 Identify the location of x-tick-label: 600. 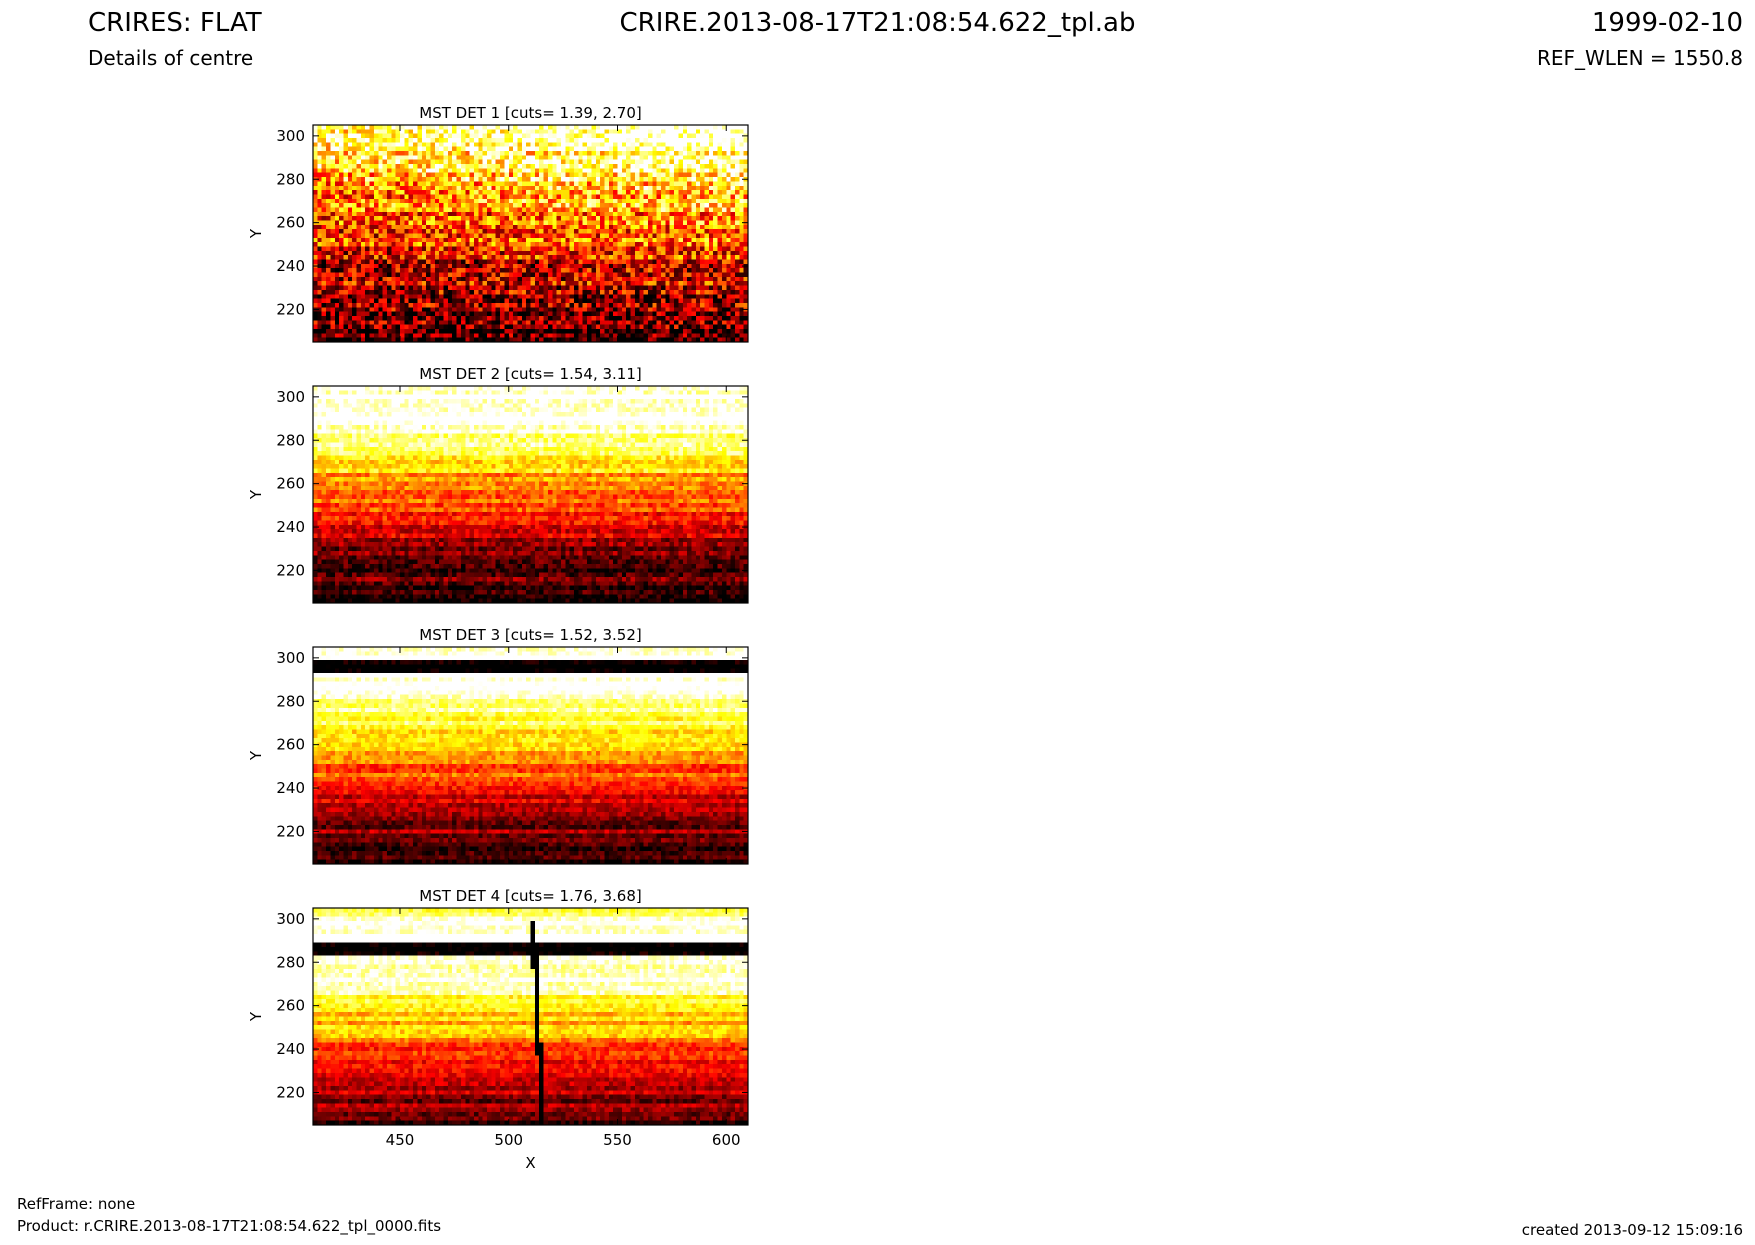
(726, 1140).